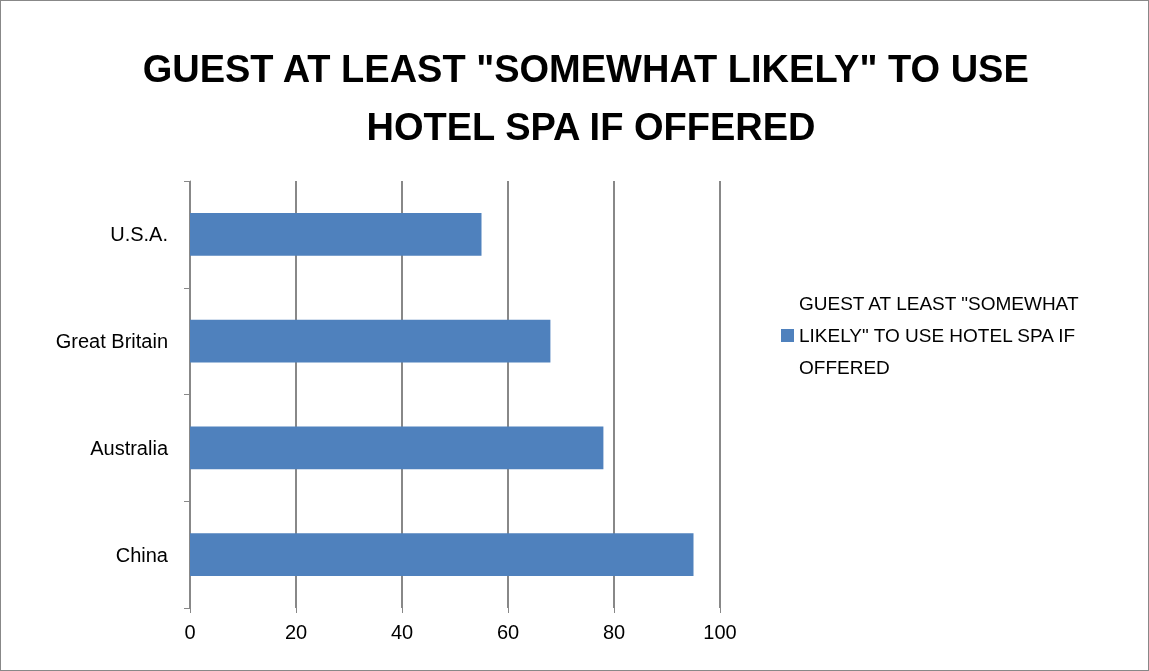 Image resolution: width=1149 pixels, height=671 pixels. What do you see at coordinates (402, 632) in the screenshot?
I see `x-tick-label: 40` at bounding box center [402, 632].